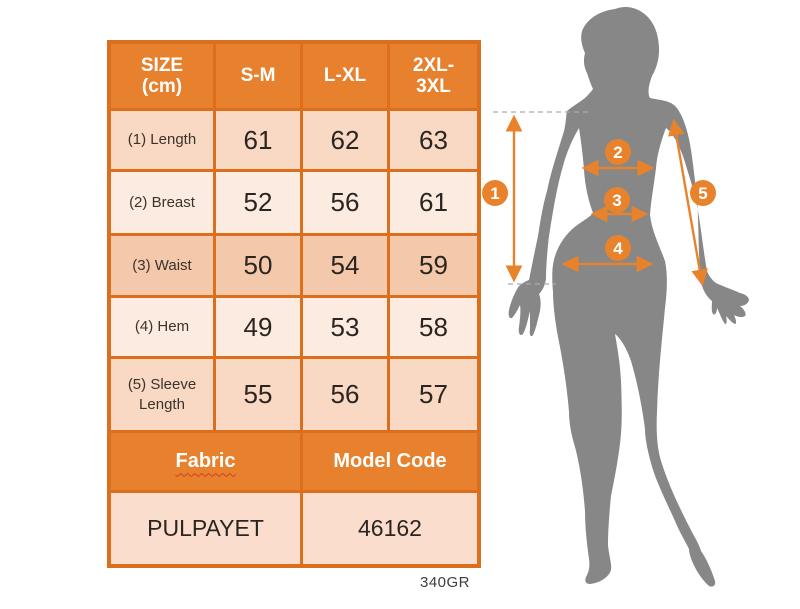 This screenshot has width=800, height=609. What do you see at coordinates (345, 394) in the screenshot?
I see `sleeve-value-lxl: 56` at bounding box center [345, 394].